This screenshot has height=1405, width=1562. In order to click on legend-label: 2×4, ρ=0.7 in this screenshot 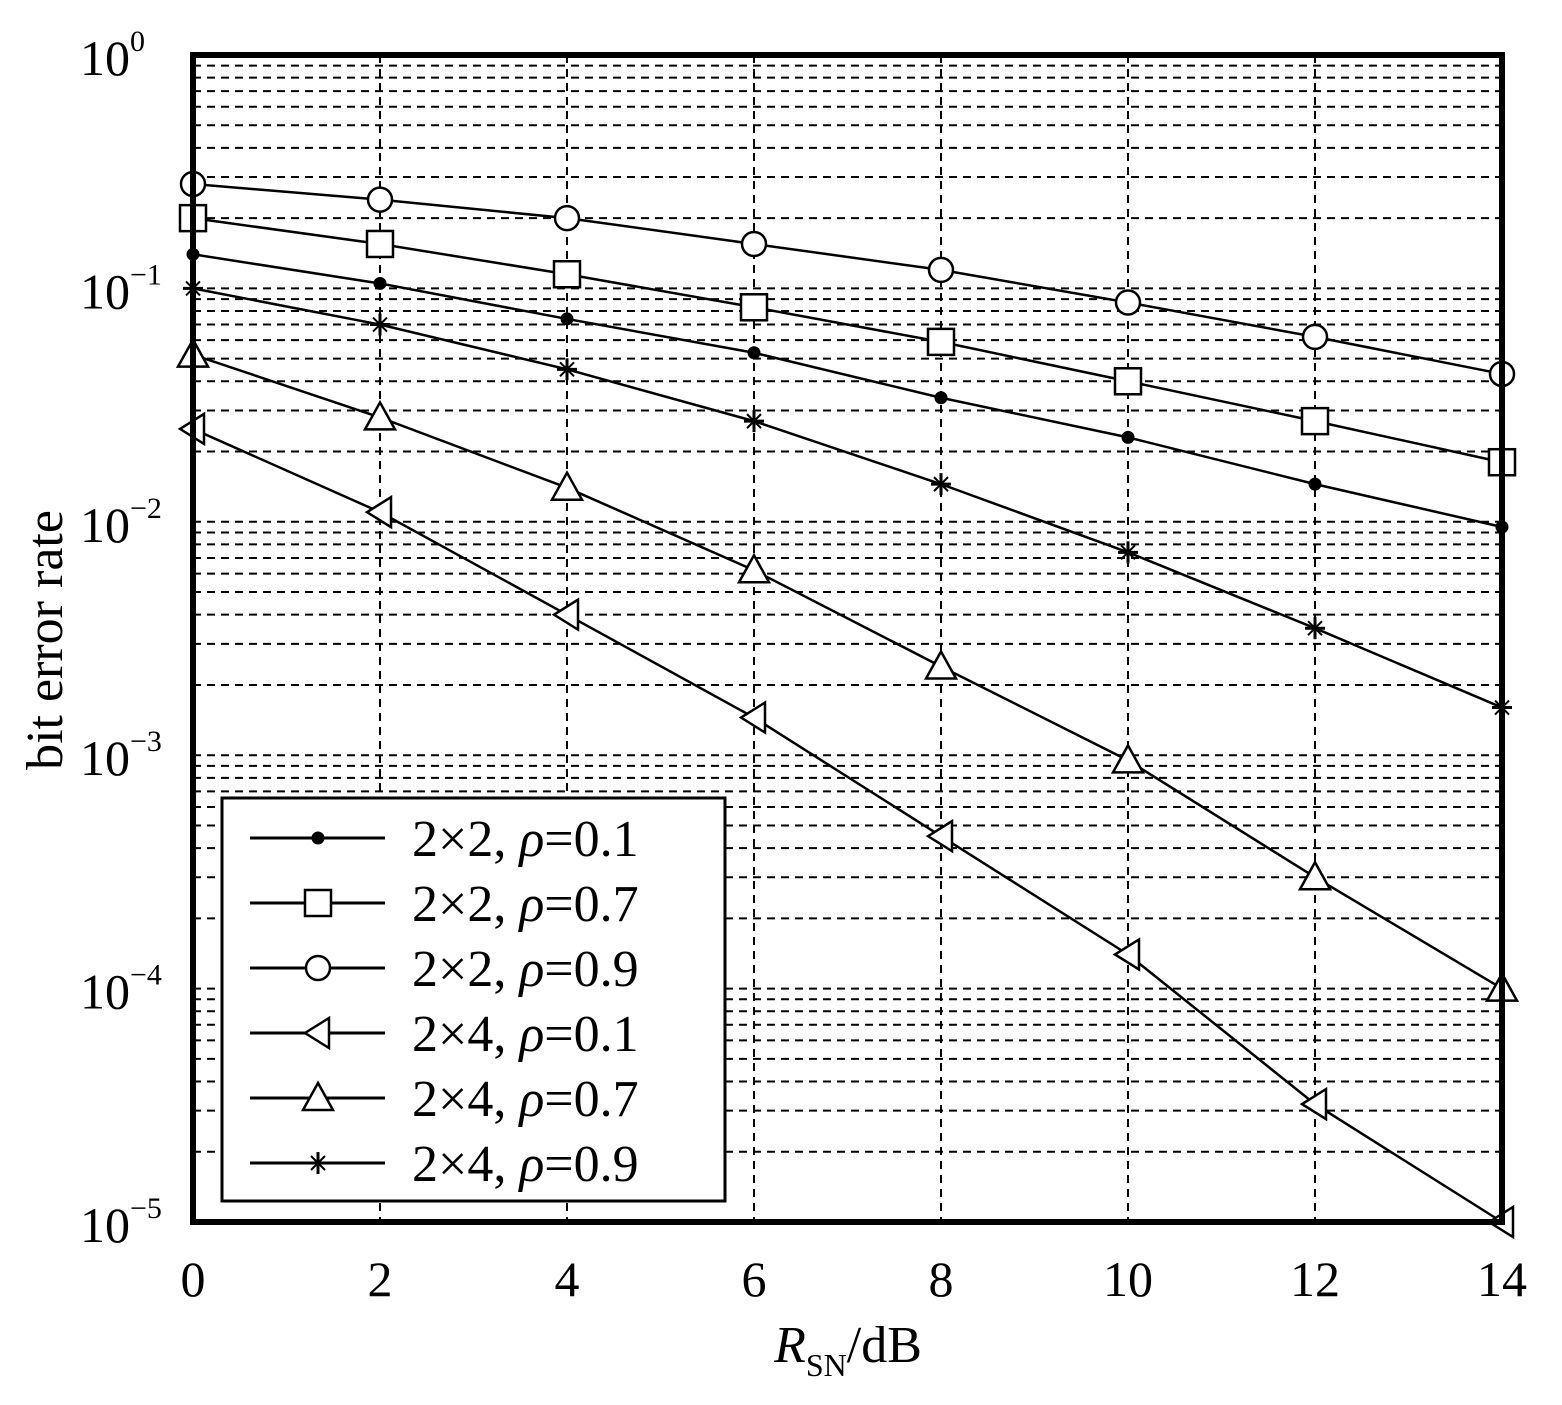, I will do `click(525, 1099)`.